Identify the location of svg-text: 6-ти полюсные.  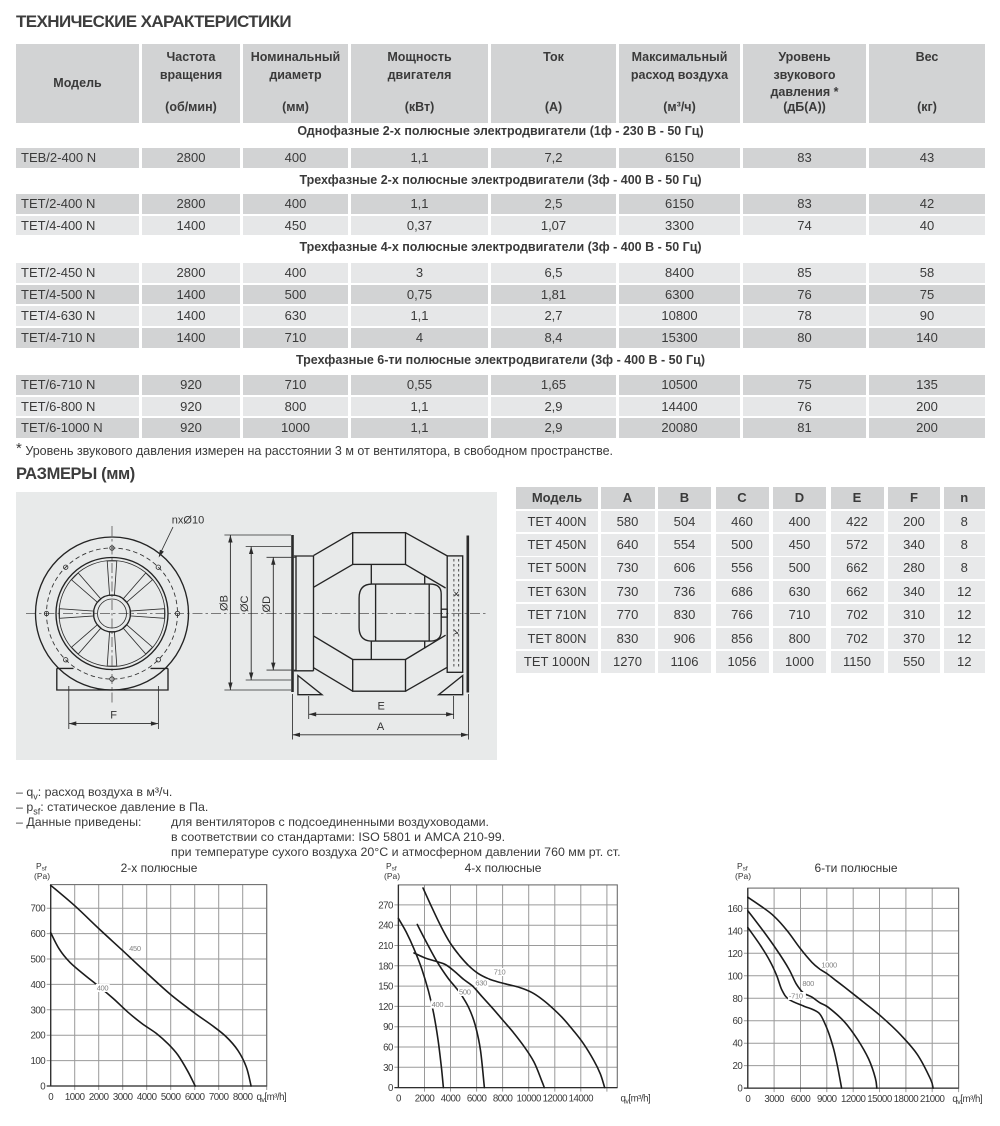
(855, 868).